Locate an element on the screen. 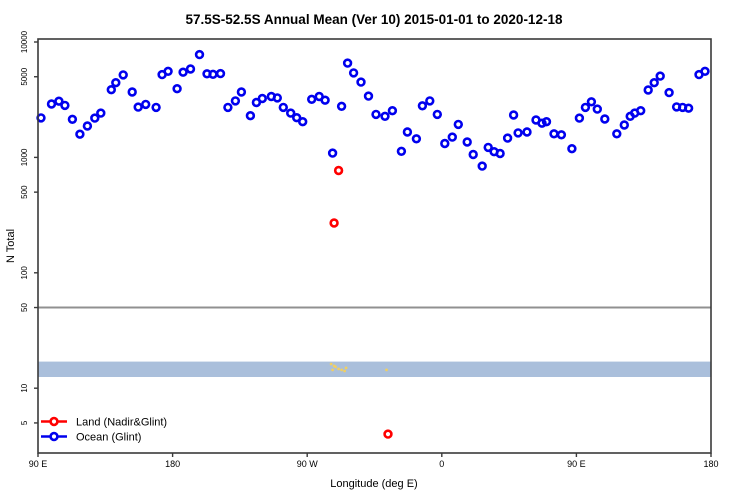  y-tick-label: 10000 is located at coordinates (24, 41).